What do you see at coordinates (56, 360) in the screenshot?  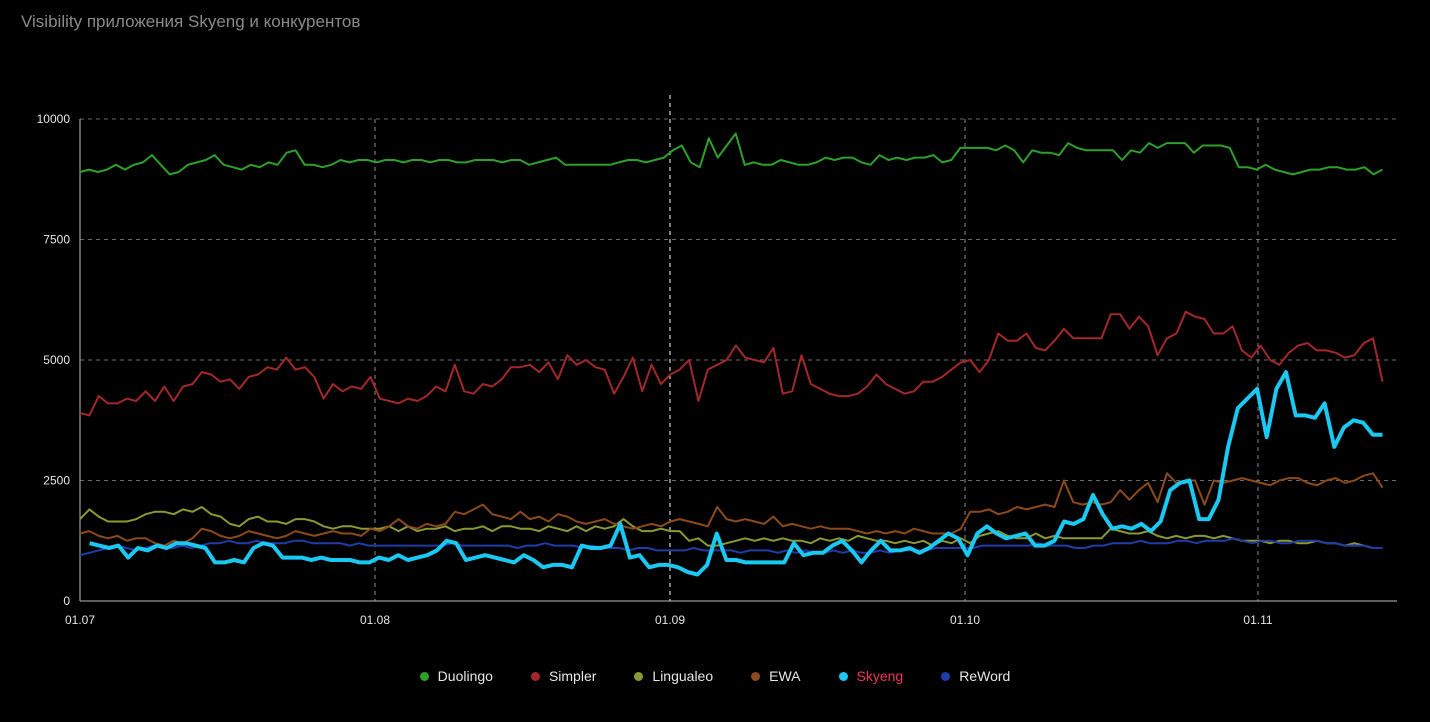 I see `y-tick-label: 5000` at bounding box center [56, 360].